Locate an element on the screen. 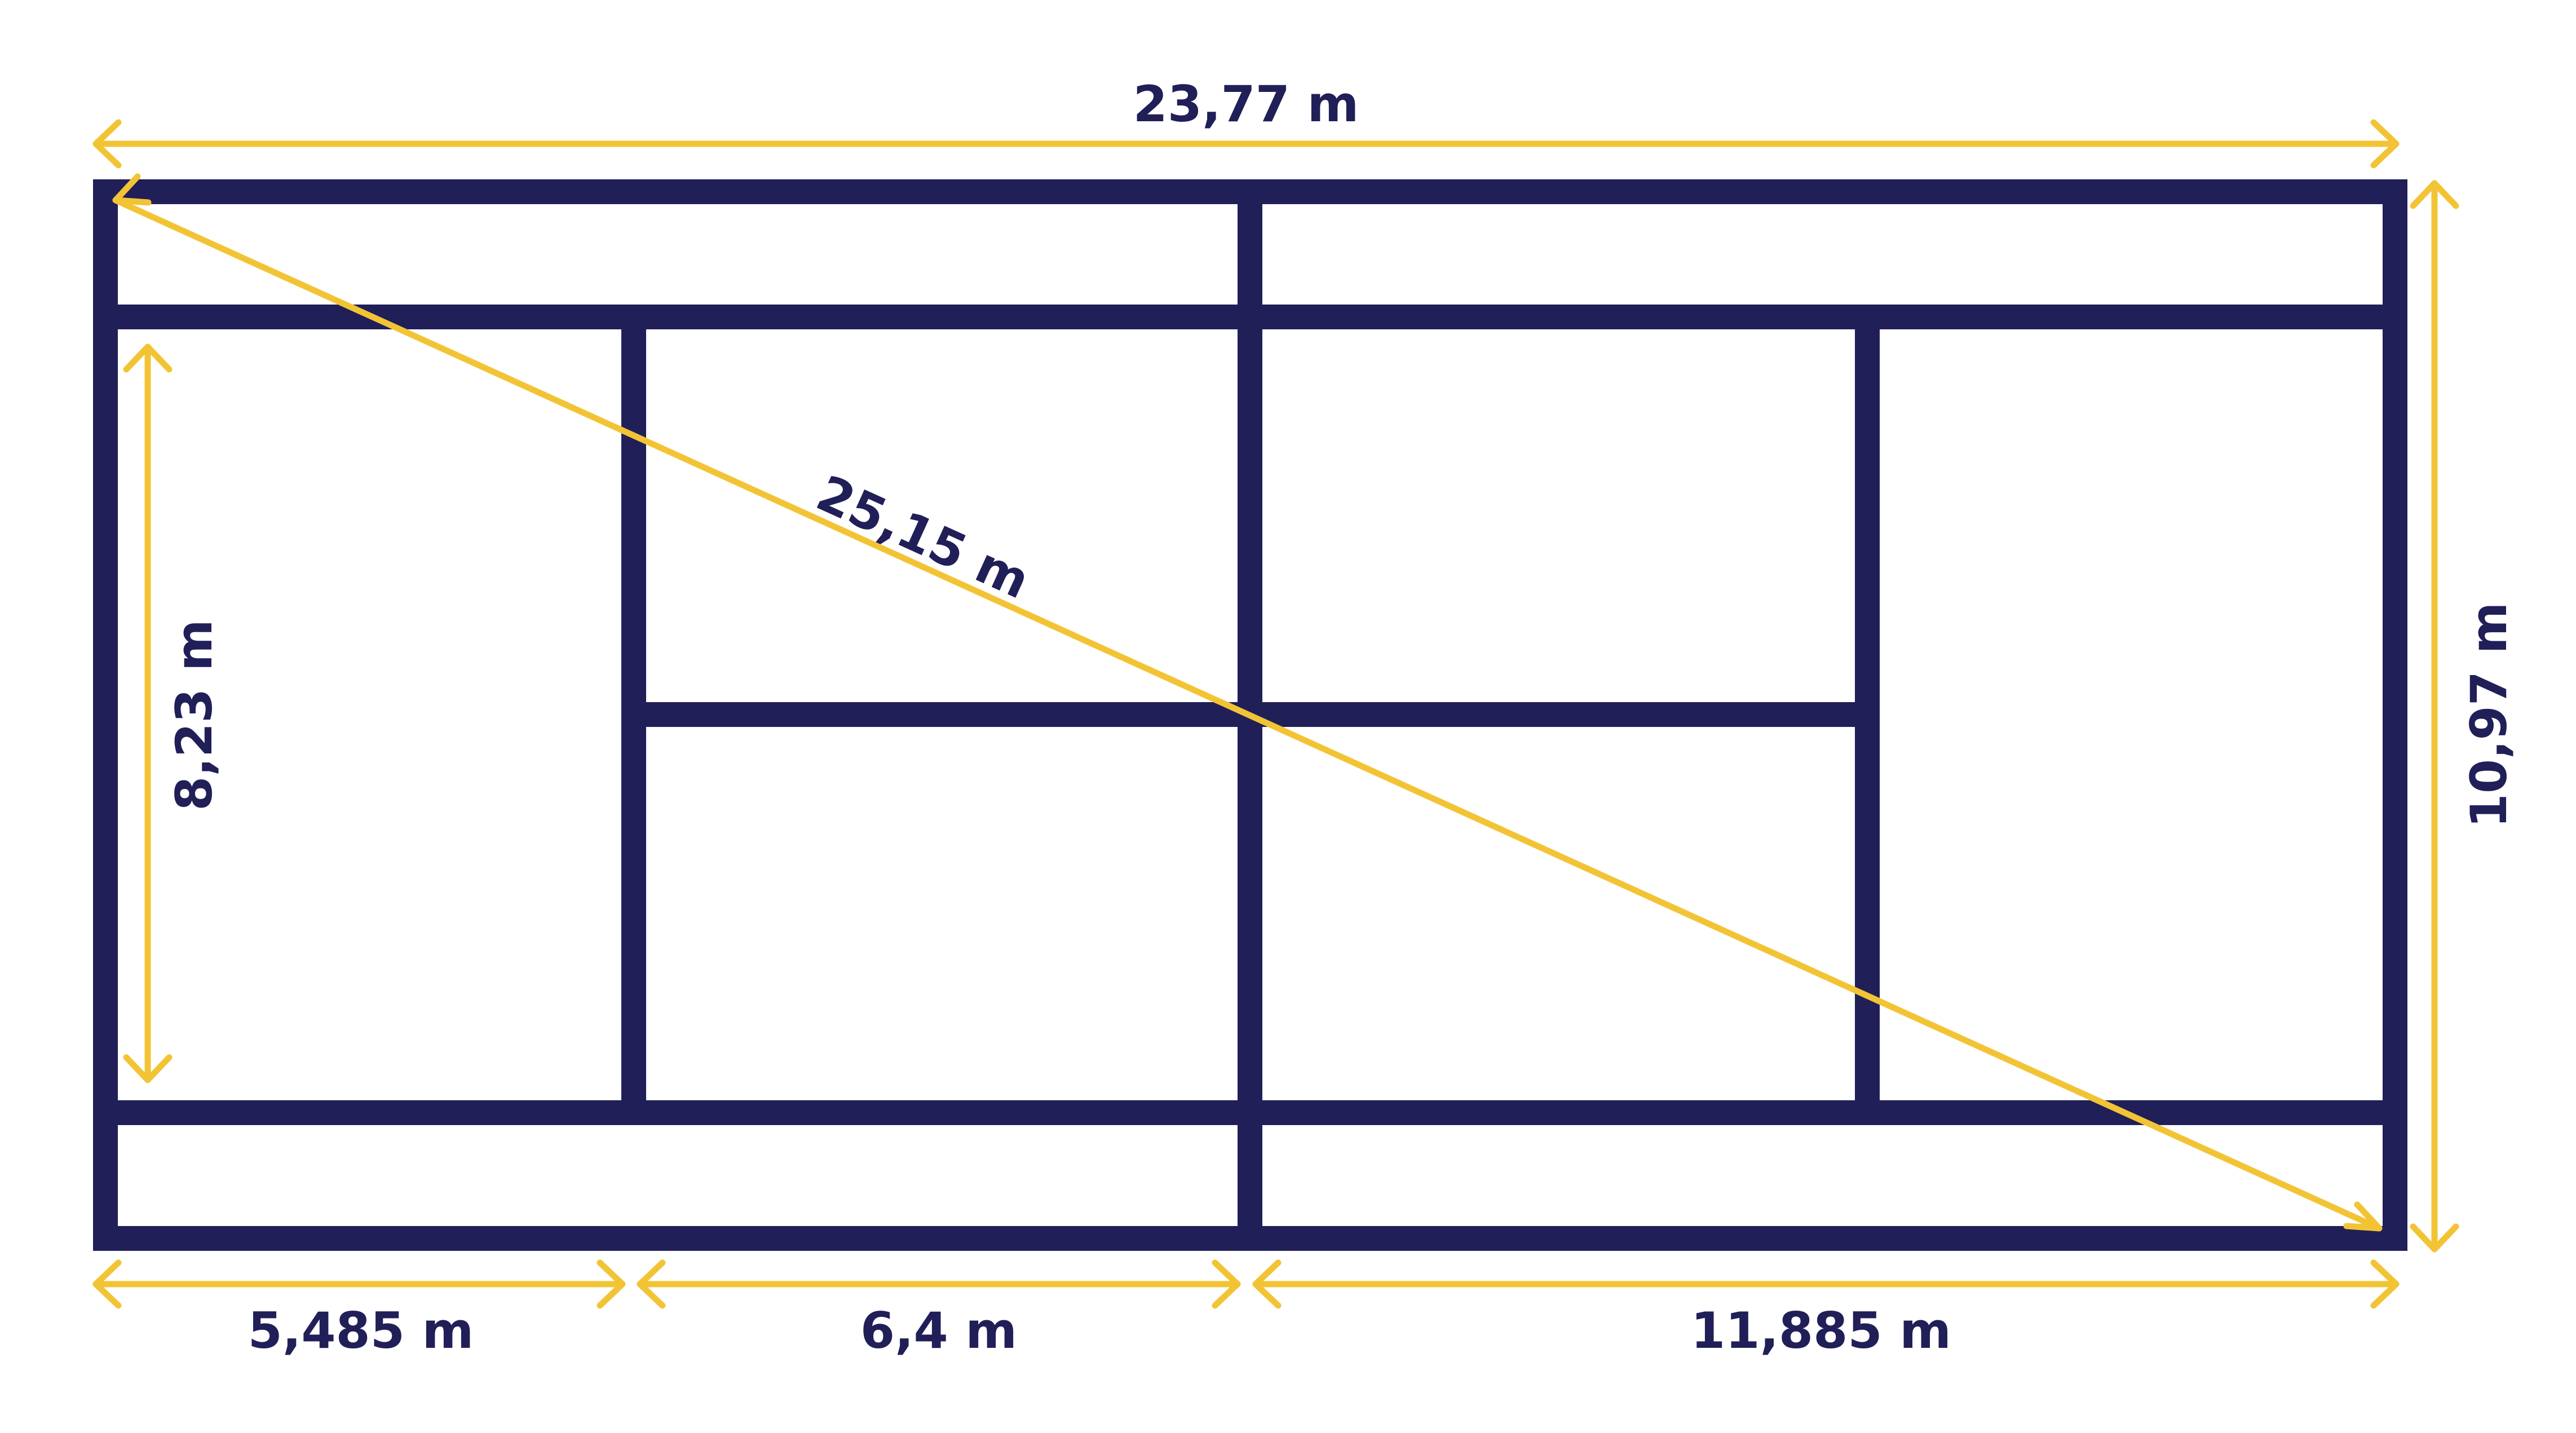  label-total-width: 10,97 m is located at coordinates (2489, 715).